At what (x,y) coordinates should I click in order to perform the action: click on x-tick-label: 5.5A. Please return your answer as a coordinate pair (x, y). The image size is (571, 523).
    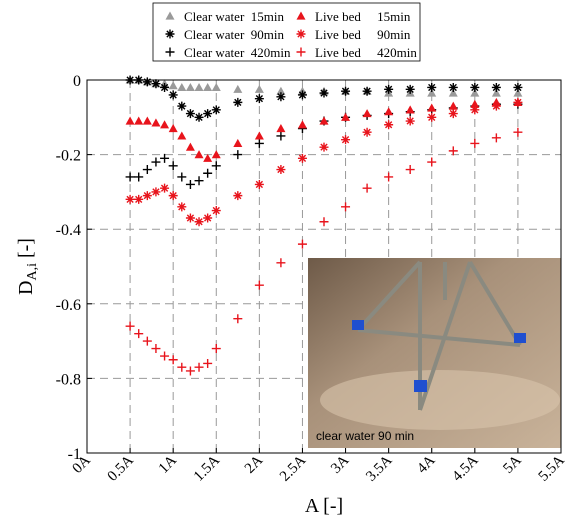
    Looking at the image, I should click on (552, 468).